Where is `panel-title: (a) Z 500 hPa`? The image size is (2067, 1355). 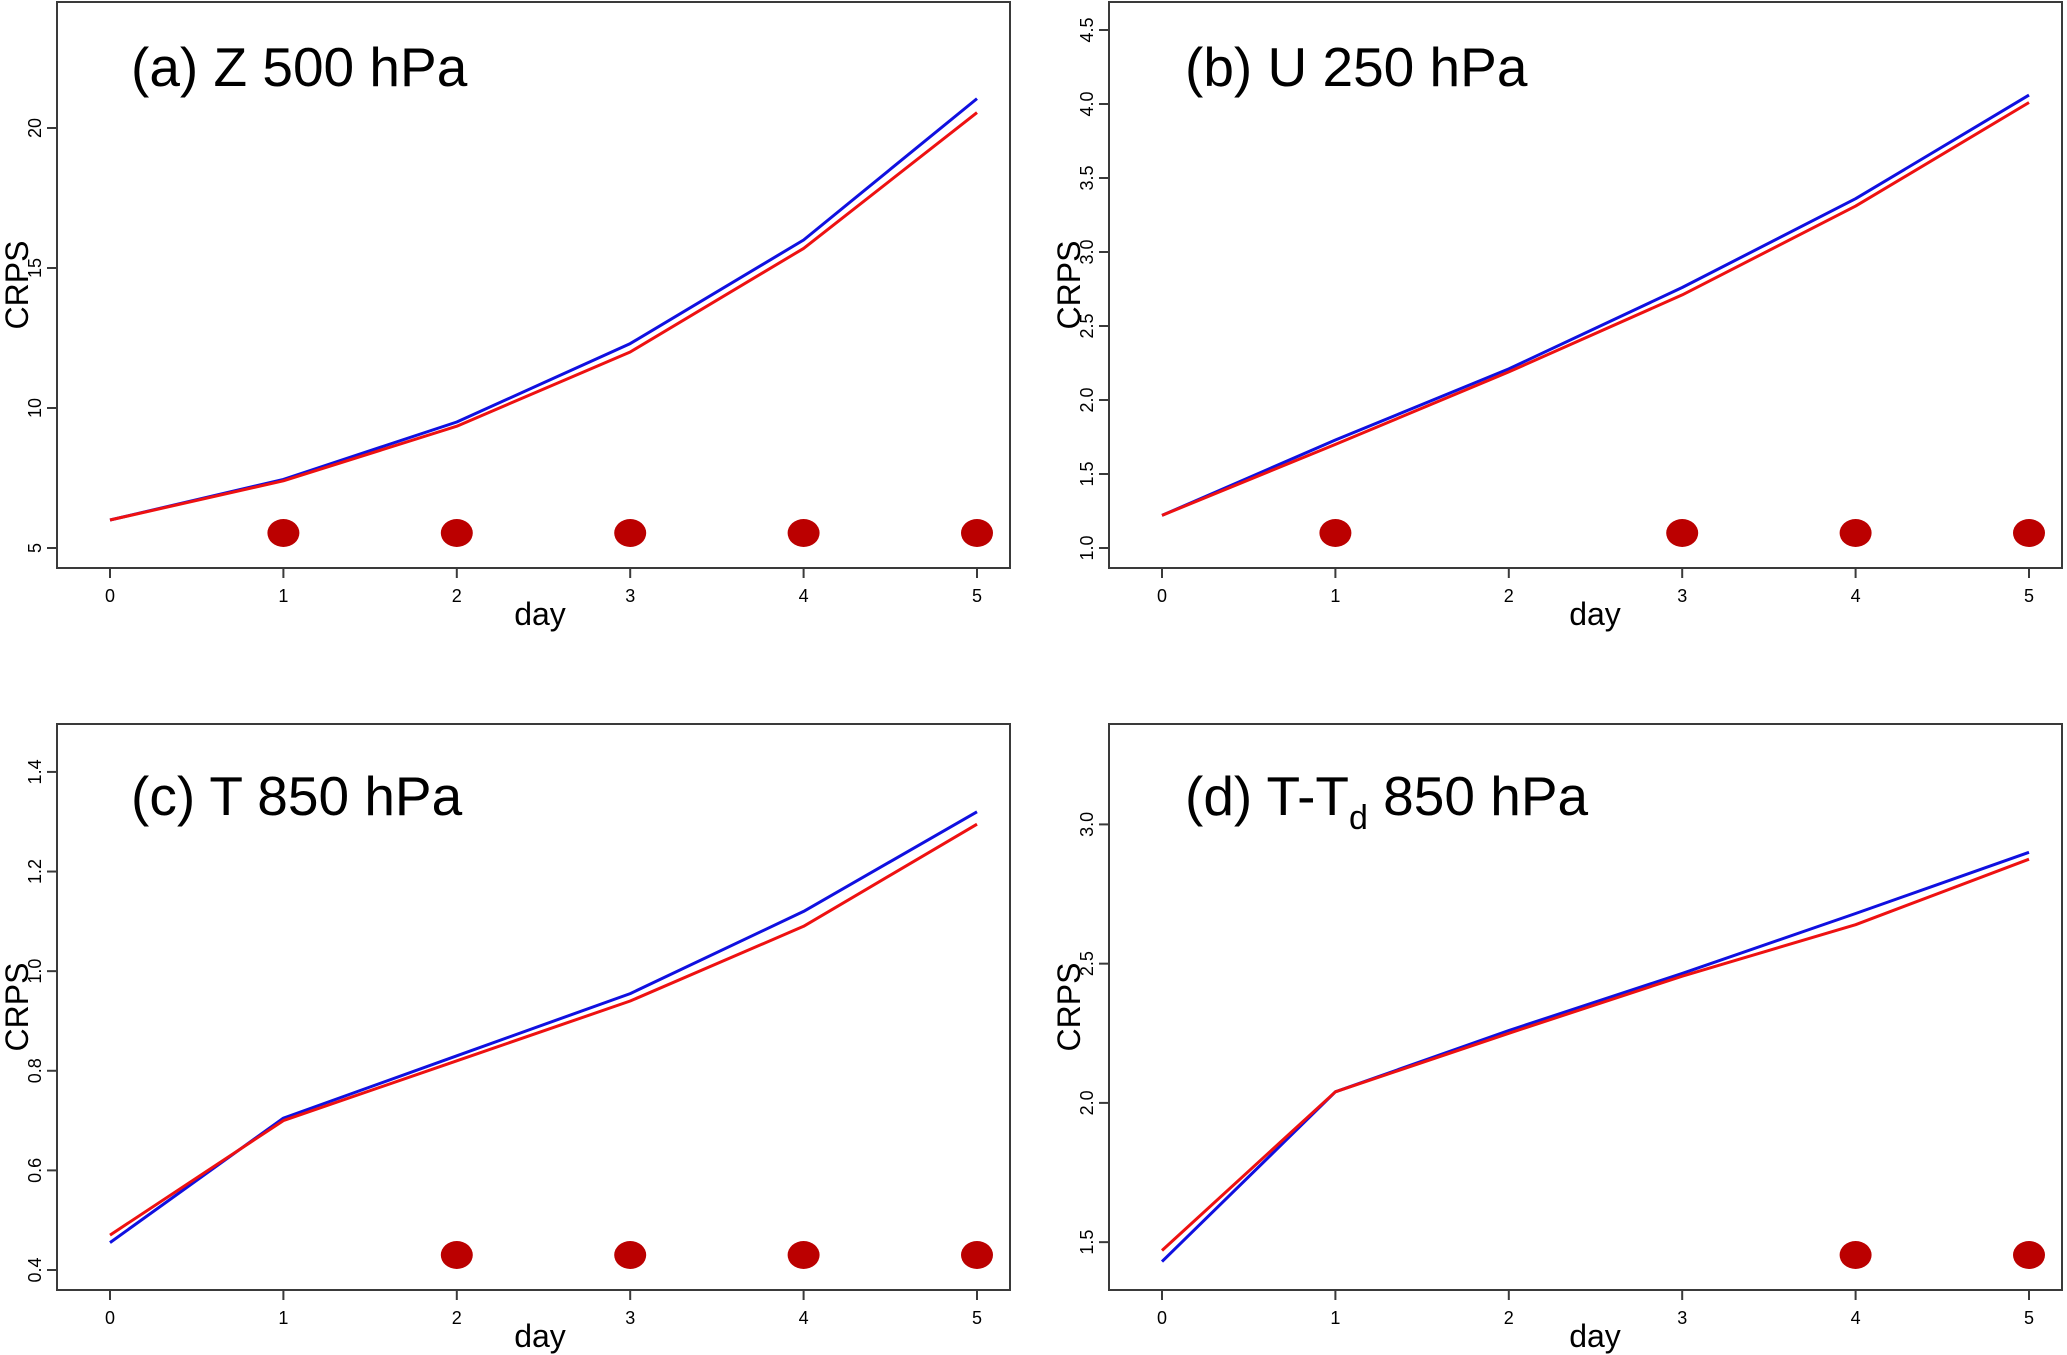
panel-title: (a) Z 500 hPa is located at coordinates (299, 67).